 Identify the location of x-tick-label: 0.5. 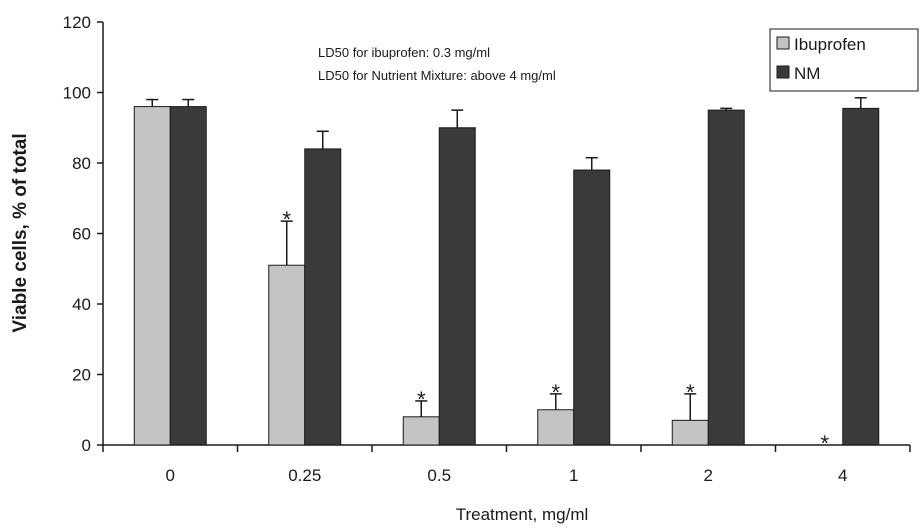
(439, 475).